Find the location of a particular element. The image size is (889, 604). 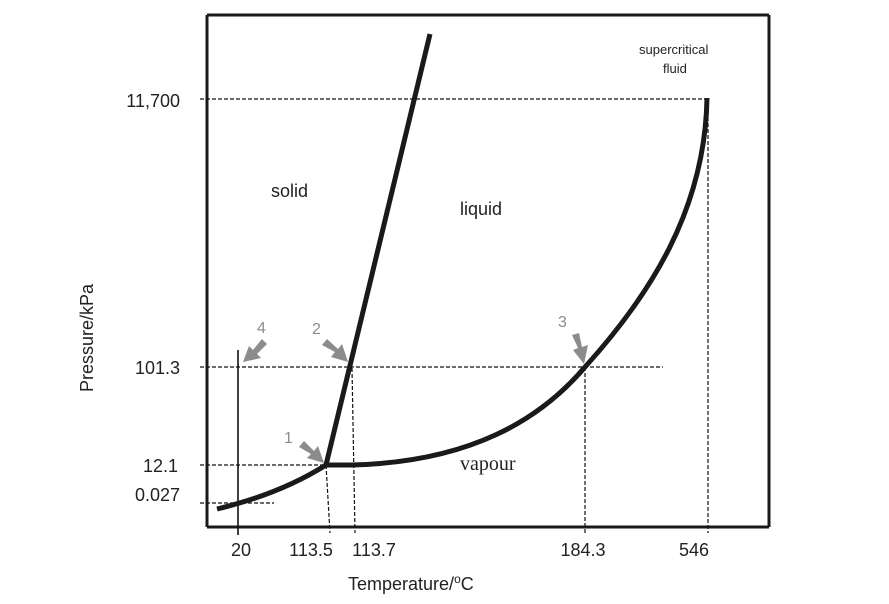

arrow-label-3: 3 is located at coordinates (562, 322).